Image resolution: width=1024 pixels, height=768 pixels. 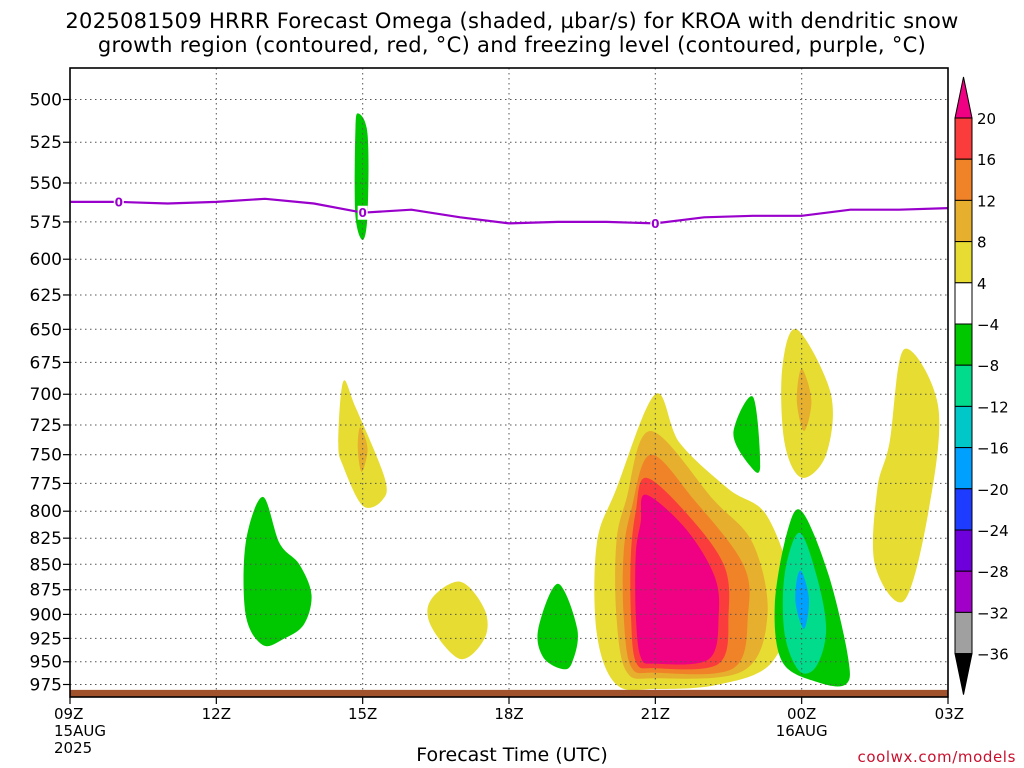 I want to click on credit-link: coolwx.com/models, so click(x=936, y=757).